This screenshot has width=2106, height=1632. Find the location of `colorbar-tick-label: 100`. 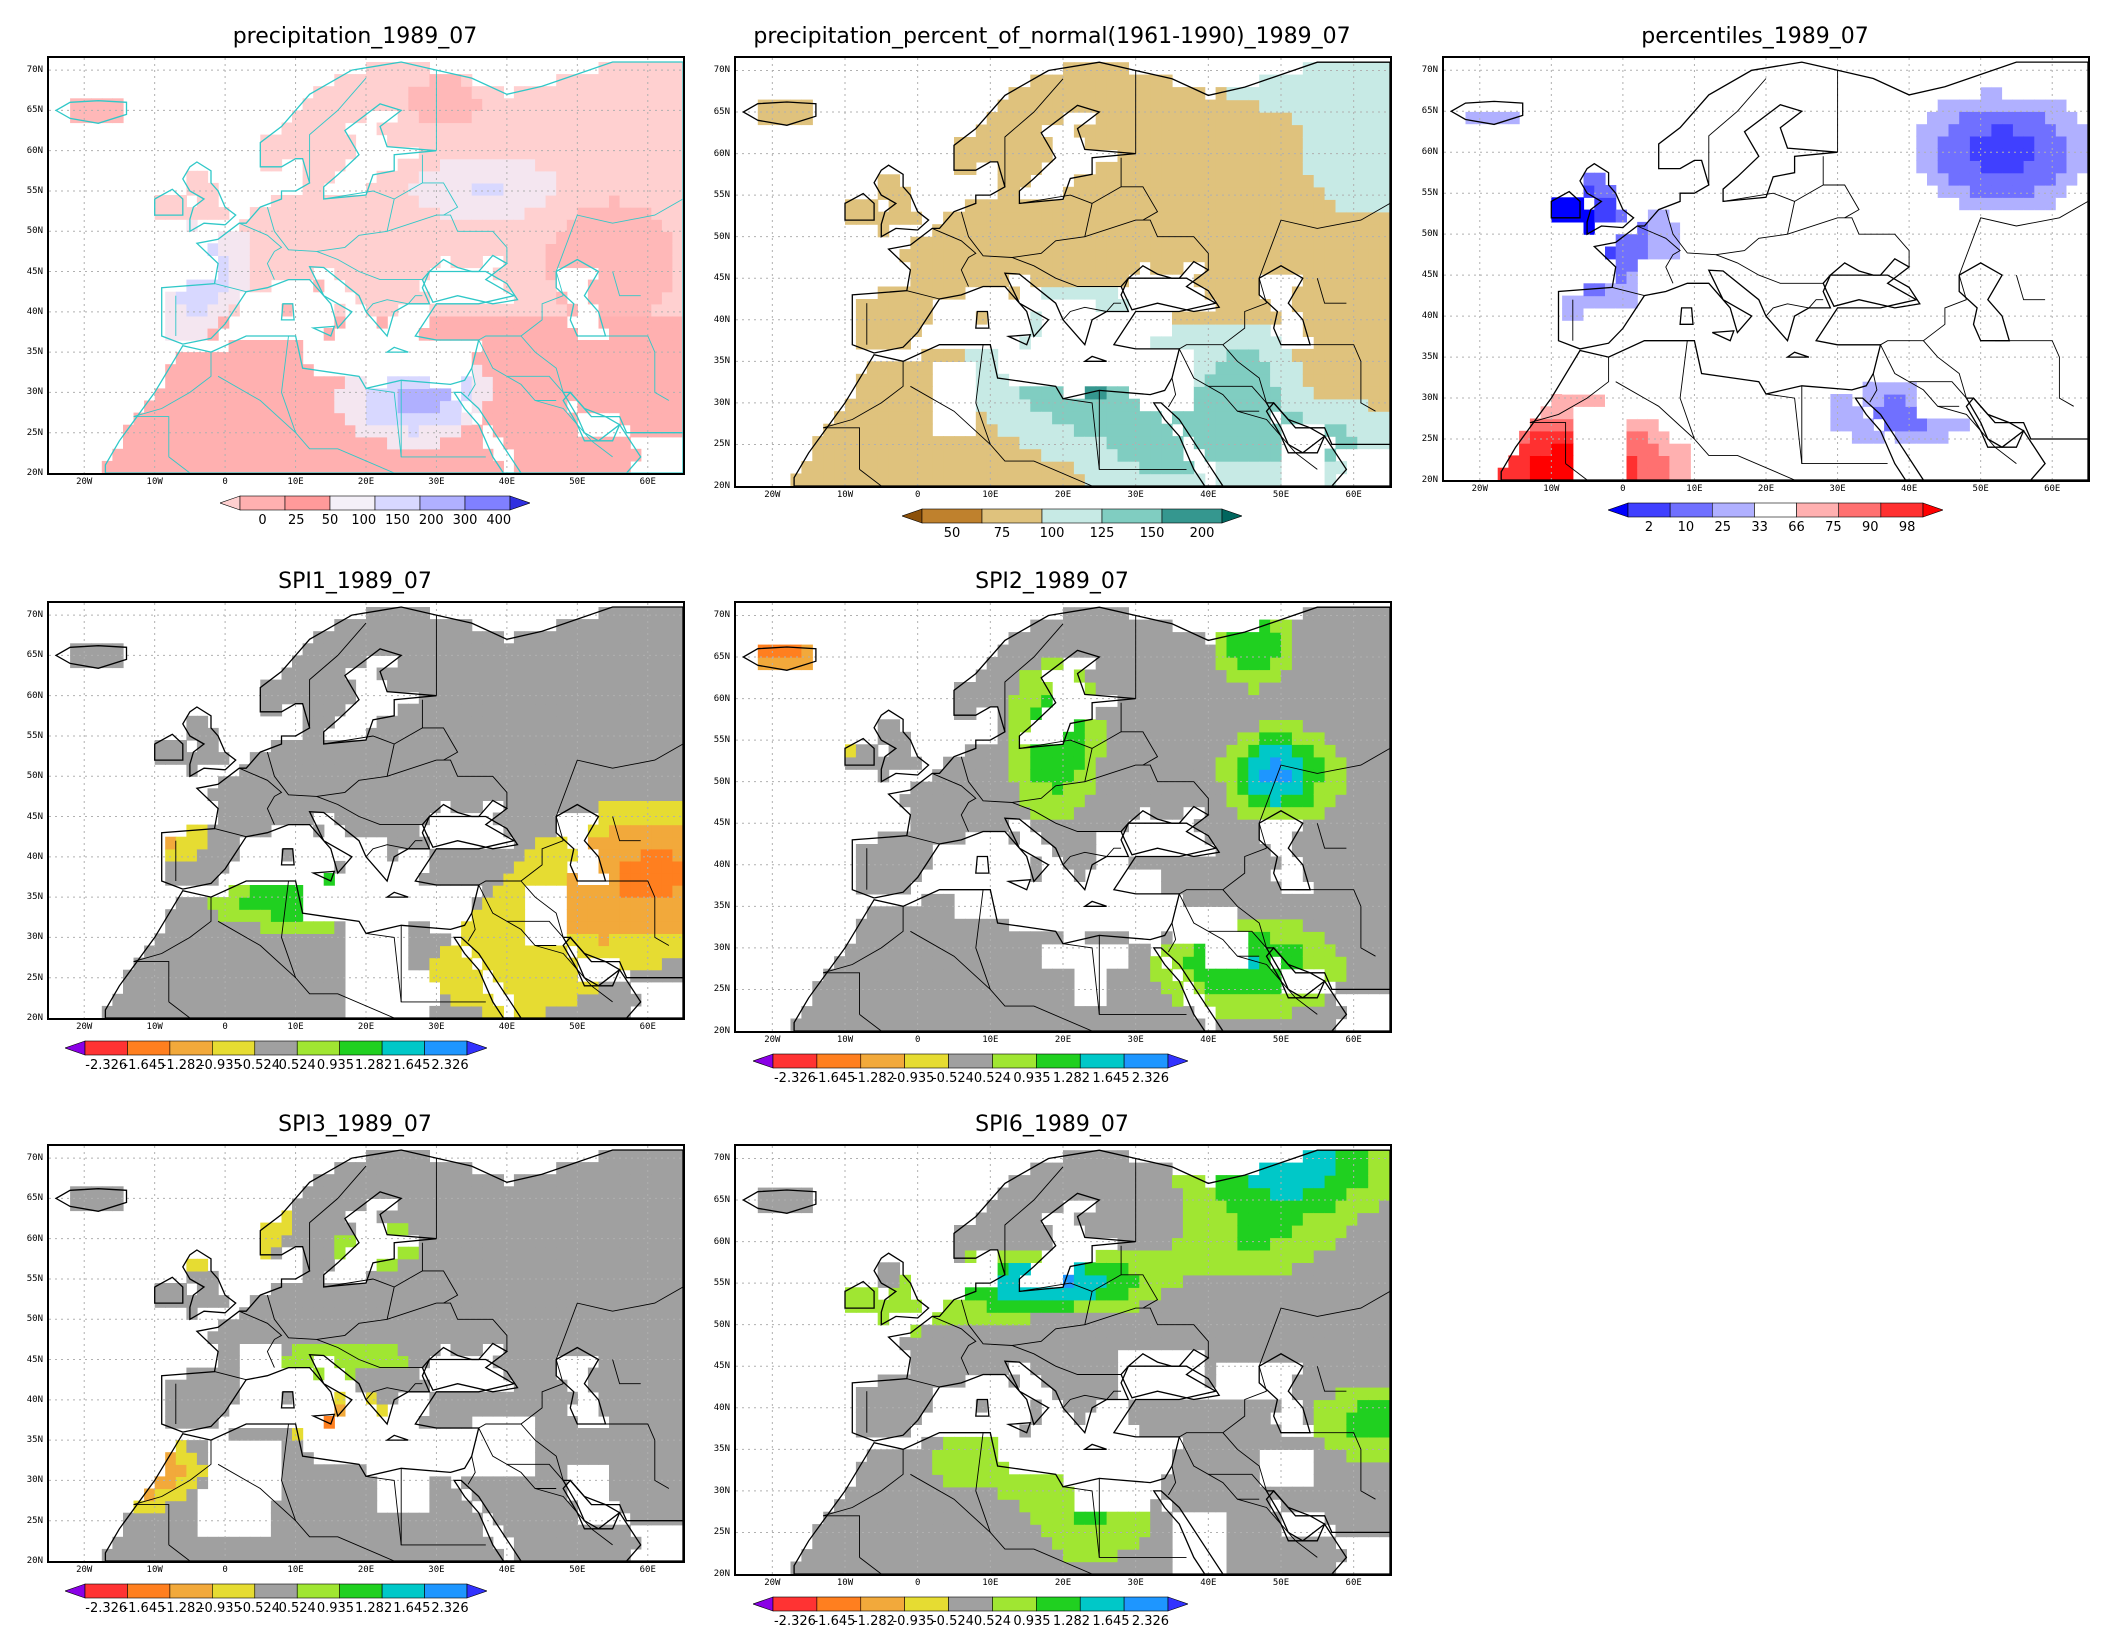

colorbar-tick-label: 100 is located at coordinates (1052, 533).